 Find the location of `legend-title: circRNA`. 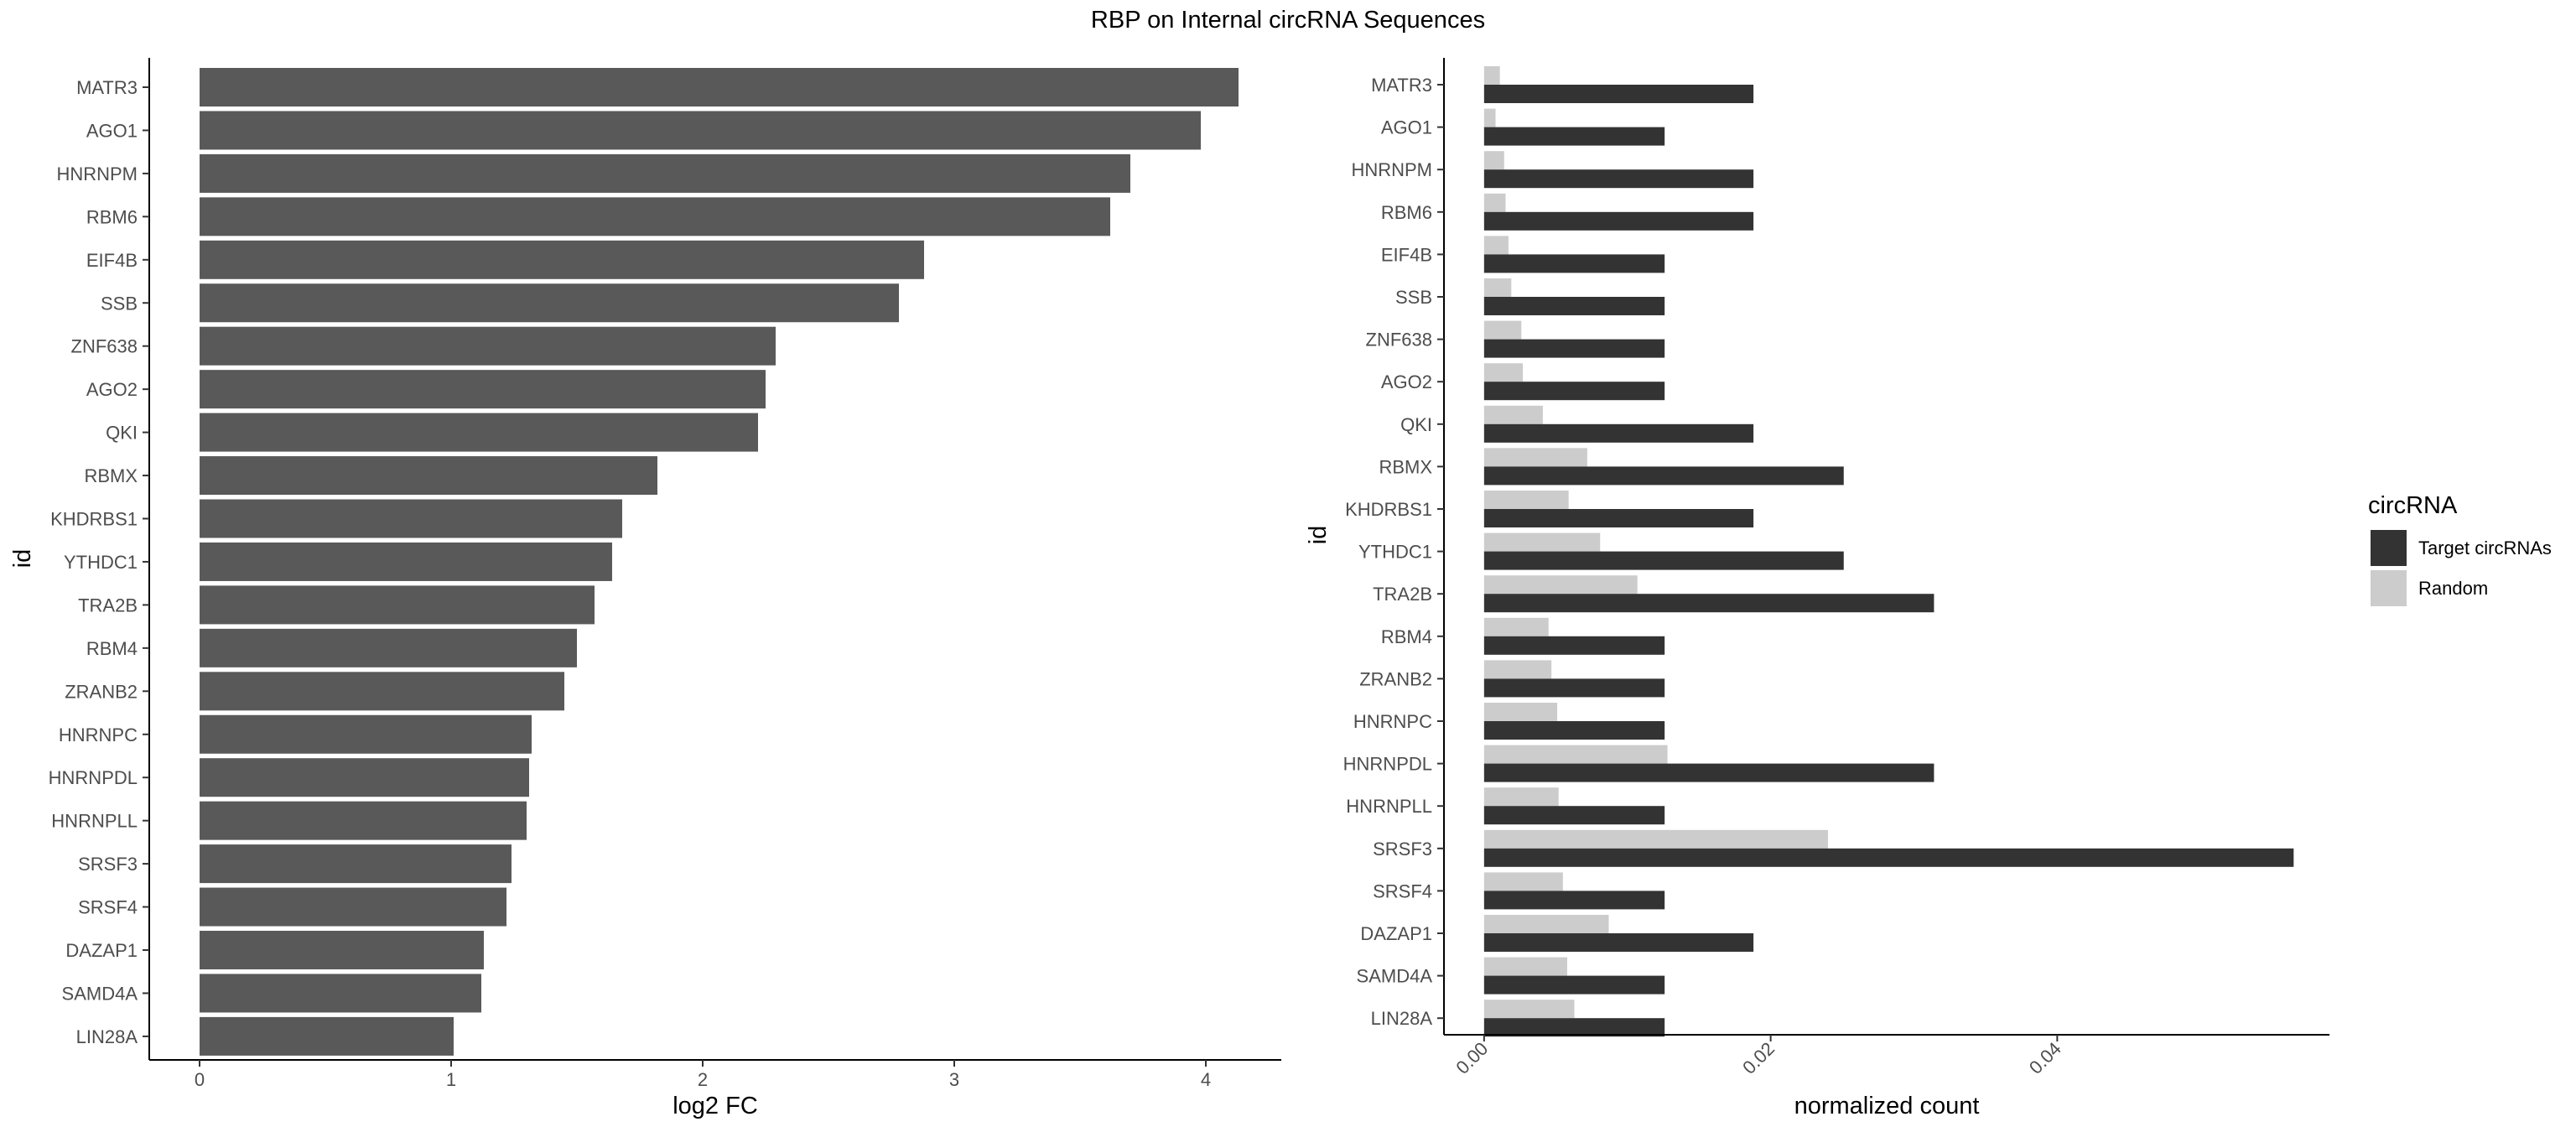

legend-title: circRNA is located at coordinates (2413, 505).